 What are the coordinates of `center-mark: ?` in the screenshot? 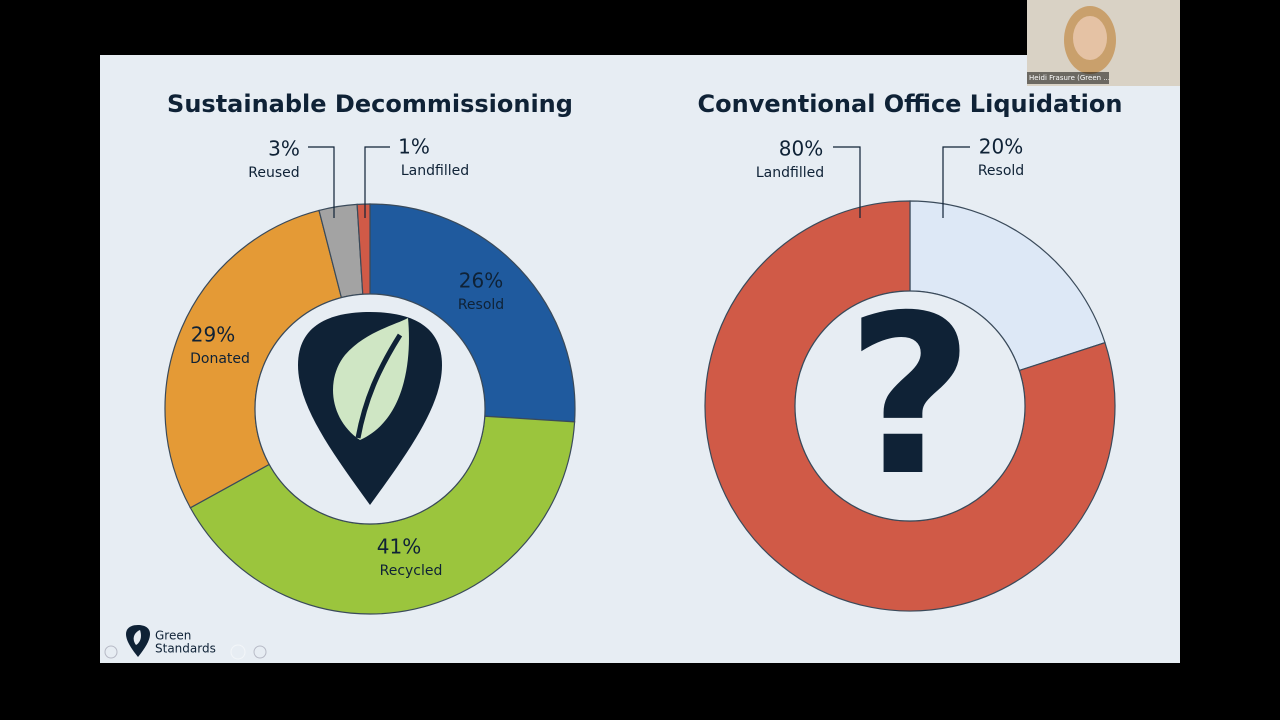 It's located at (910, 396).